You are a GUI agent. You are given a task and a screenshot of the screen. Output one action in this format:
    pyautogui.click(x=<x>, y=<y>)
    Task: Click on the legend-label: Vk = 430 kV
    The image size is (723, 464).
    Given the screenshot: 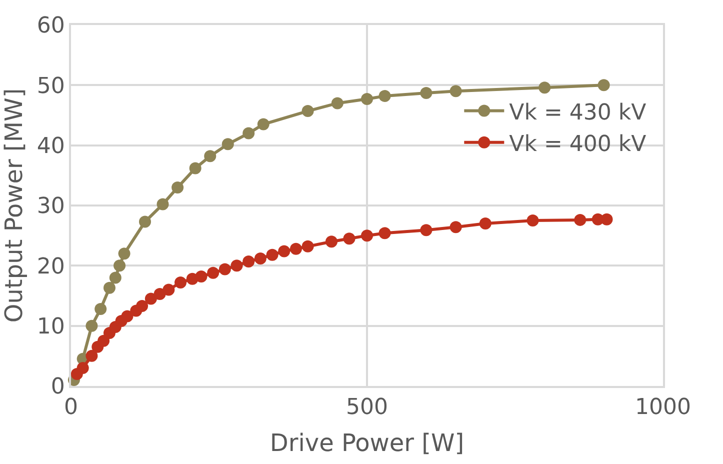 What is the action you would take?
    pyautogui.click(x=577, y=113)
    